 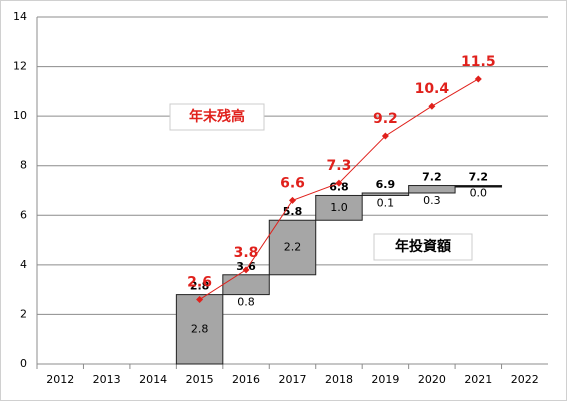 I want to click on total-label: 6.8, so click(x=339, y=186).